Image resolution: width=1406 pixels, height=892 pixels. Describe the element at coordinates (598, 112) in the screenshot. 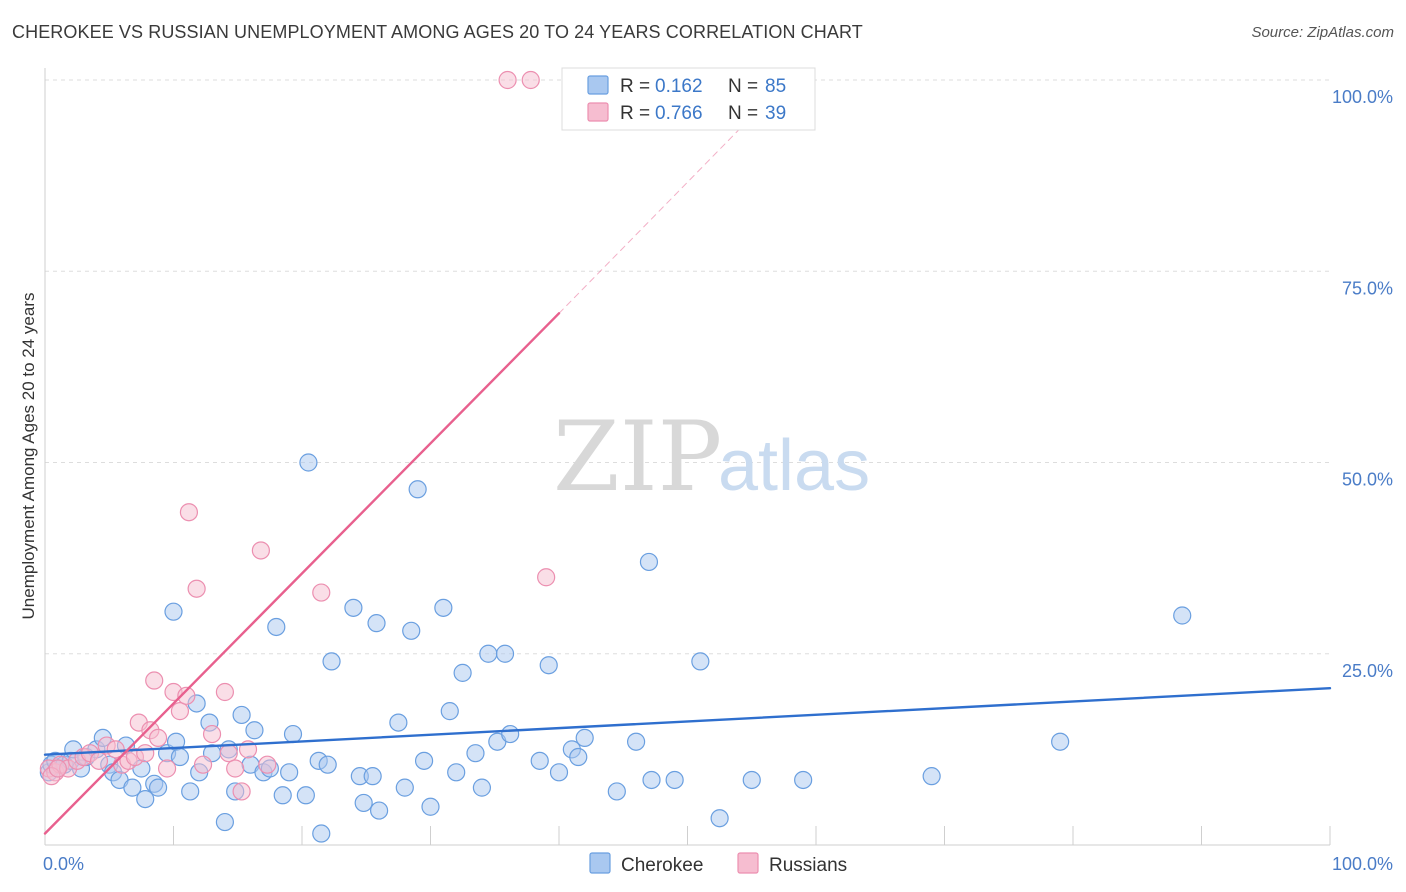

I see `legend-russians-swatch` at that location.